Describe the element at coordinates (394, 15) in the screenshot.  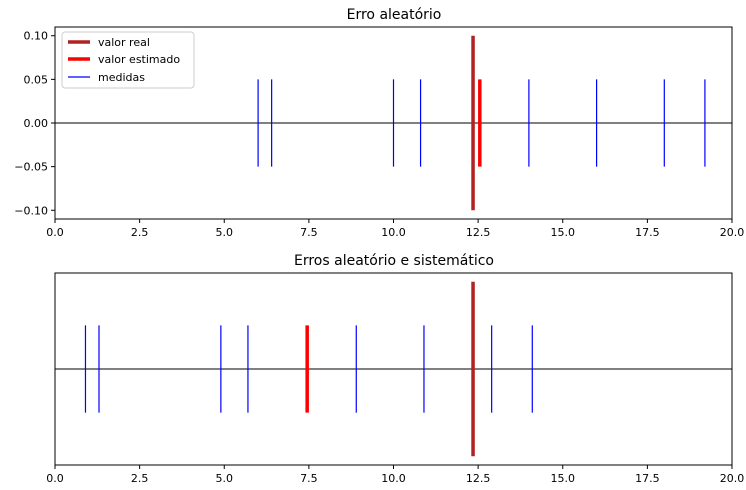
I see `chart-title: Erro aleatório` at that location.